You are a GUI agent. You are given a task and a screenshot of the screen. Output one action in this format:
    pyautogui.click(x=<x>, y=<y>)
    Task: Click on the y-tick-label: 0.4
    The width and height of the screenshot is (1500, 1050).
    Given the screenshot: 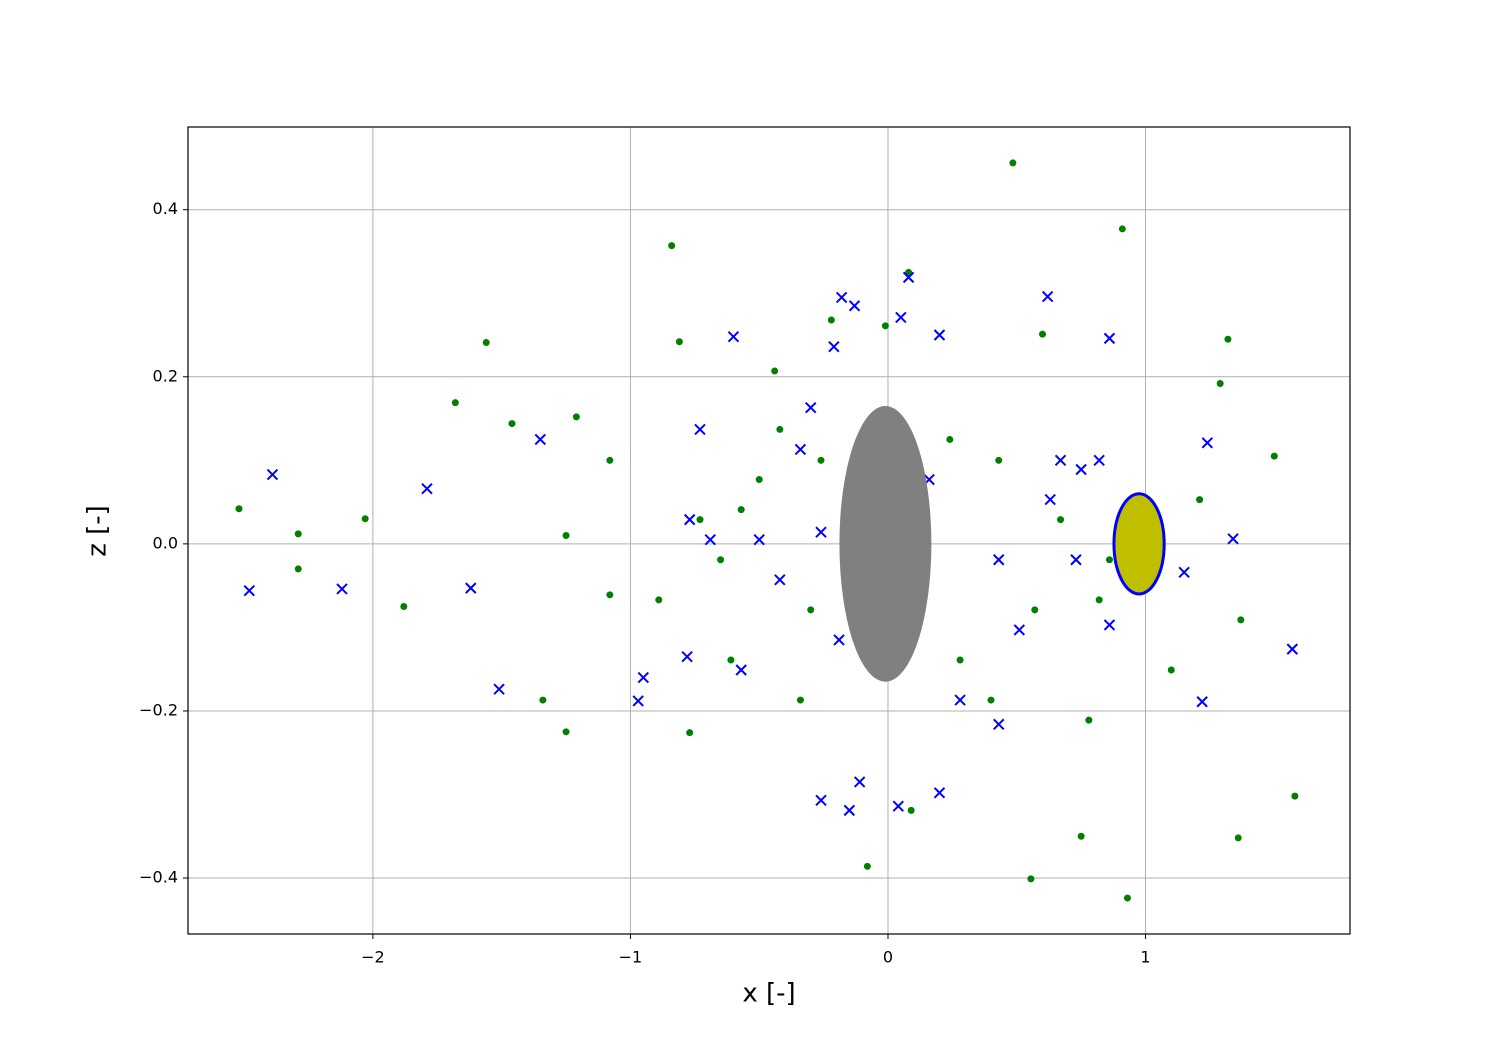 What is the action you would take?
    pyautogui.click(x=165, y=208)
    